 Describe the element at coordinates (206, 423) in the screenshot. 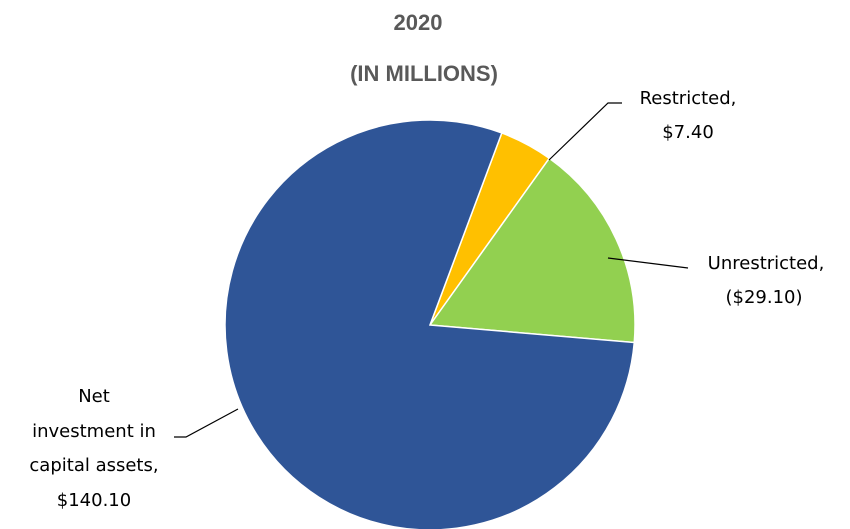

I see `leader-line-net` at that location.